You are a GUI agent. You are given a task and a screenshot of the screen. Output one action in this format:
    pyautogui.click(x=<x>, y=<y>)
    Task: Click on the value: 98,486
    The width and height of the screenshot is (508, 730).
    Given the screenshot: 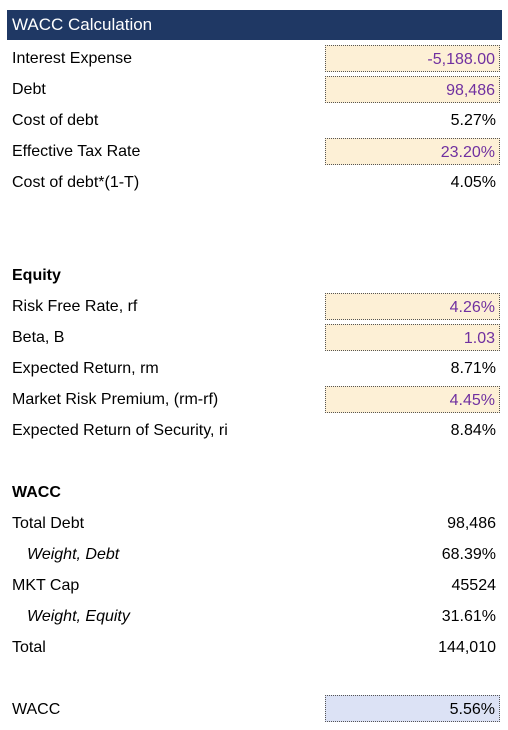 What is the action you would take?
    pyautogui.click(x=471, y=523)
    